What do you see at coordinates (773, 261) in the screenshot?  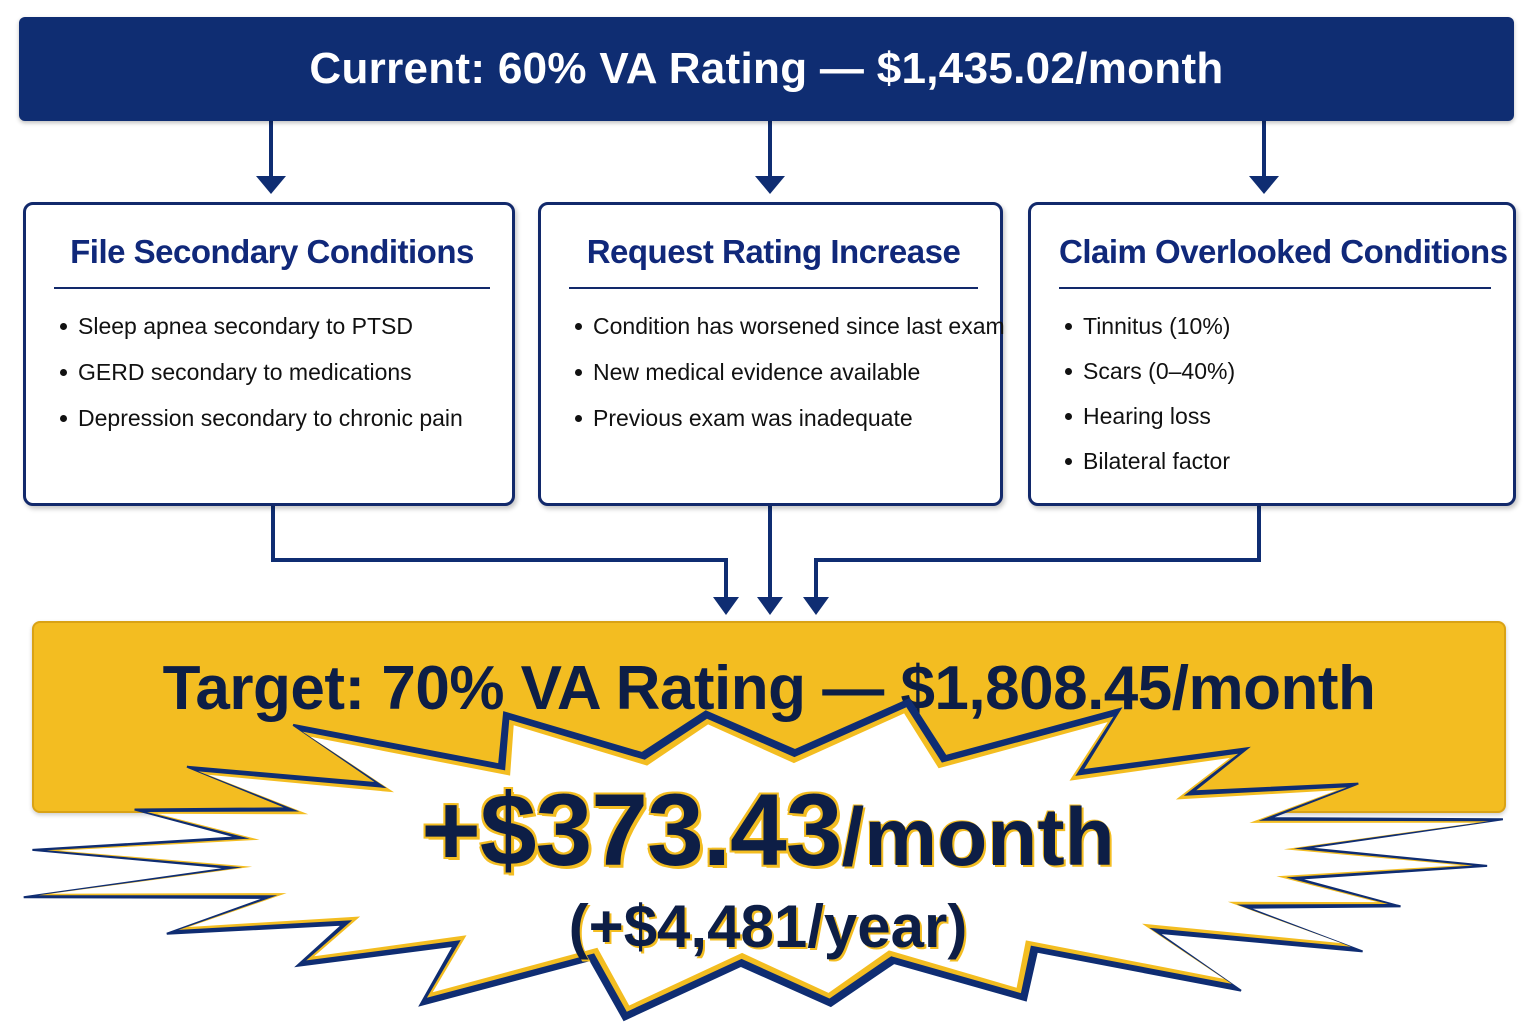 I see `card-title: Request Rating Increase` at bounding box center [773, 261].